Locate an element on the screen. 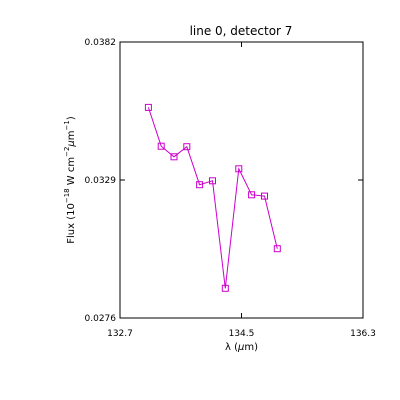 The height and width of the screenshot is (400, 400). y-tick-label: 0.0329 is located at coordinates (101, 181).